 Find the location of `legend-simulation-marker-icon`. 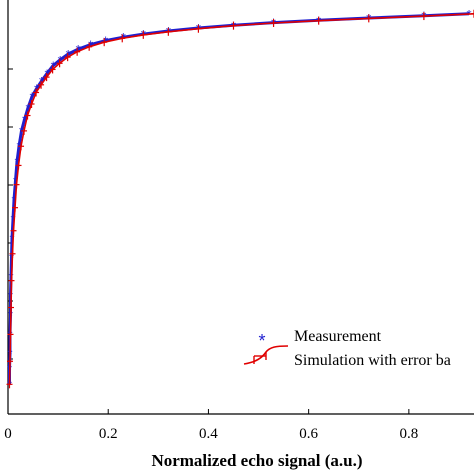

legend-simulation-marker-icon is located at coordinates (266, 355).